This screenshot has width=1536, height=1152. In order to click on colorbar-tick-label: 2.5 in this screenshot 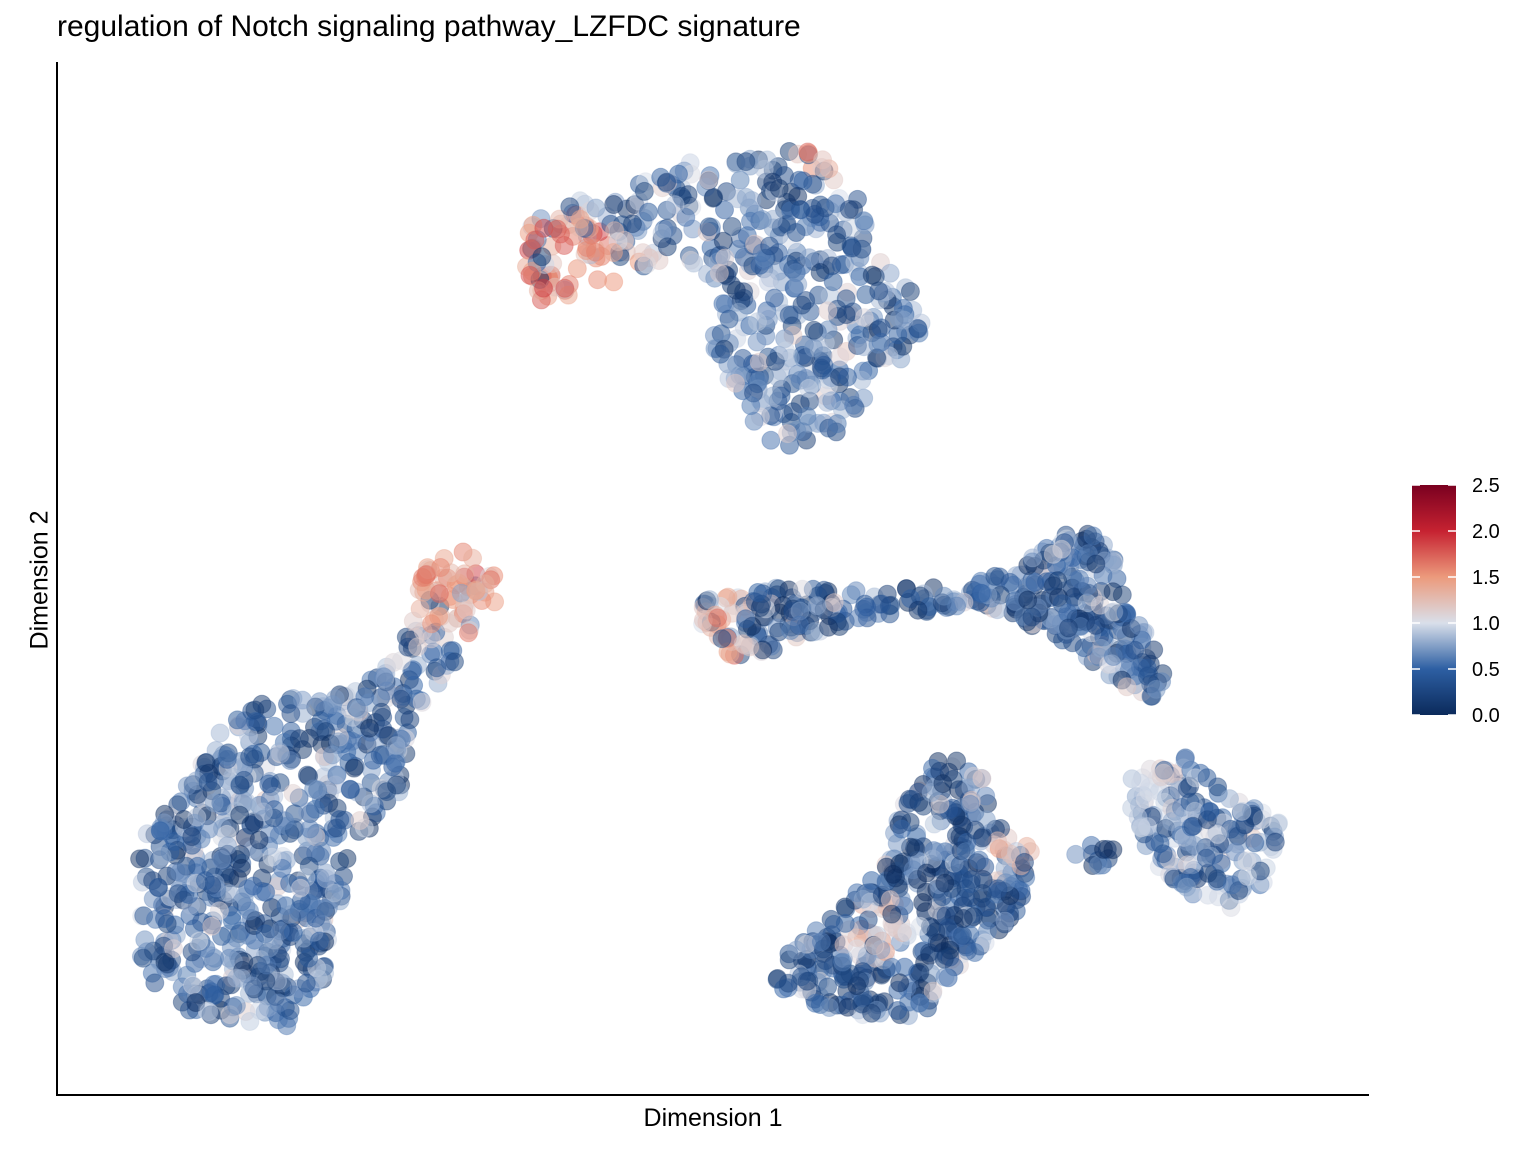, I will do `click(1486, 486)`.